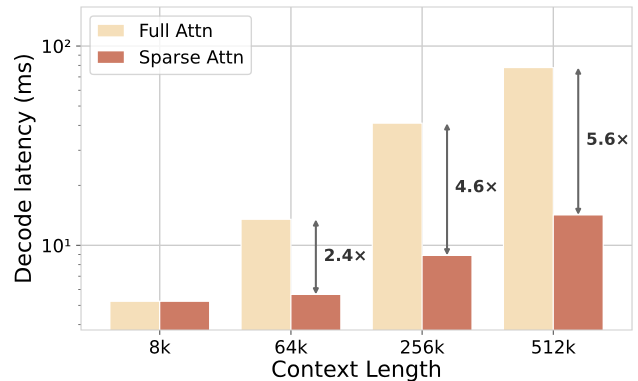 This screenshot has height=381, width=638. I want to click on annotation: 4.6×, so click(476, 186).